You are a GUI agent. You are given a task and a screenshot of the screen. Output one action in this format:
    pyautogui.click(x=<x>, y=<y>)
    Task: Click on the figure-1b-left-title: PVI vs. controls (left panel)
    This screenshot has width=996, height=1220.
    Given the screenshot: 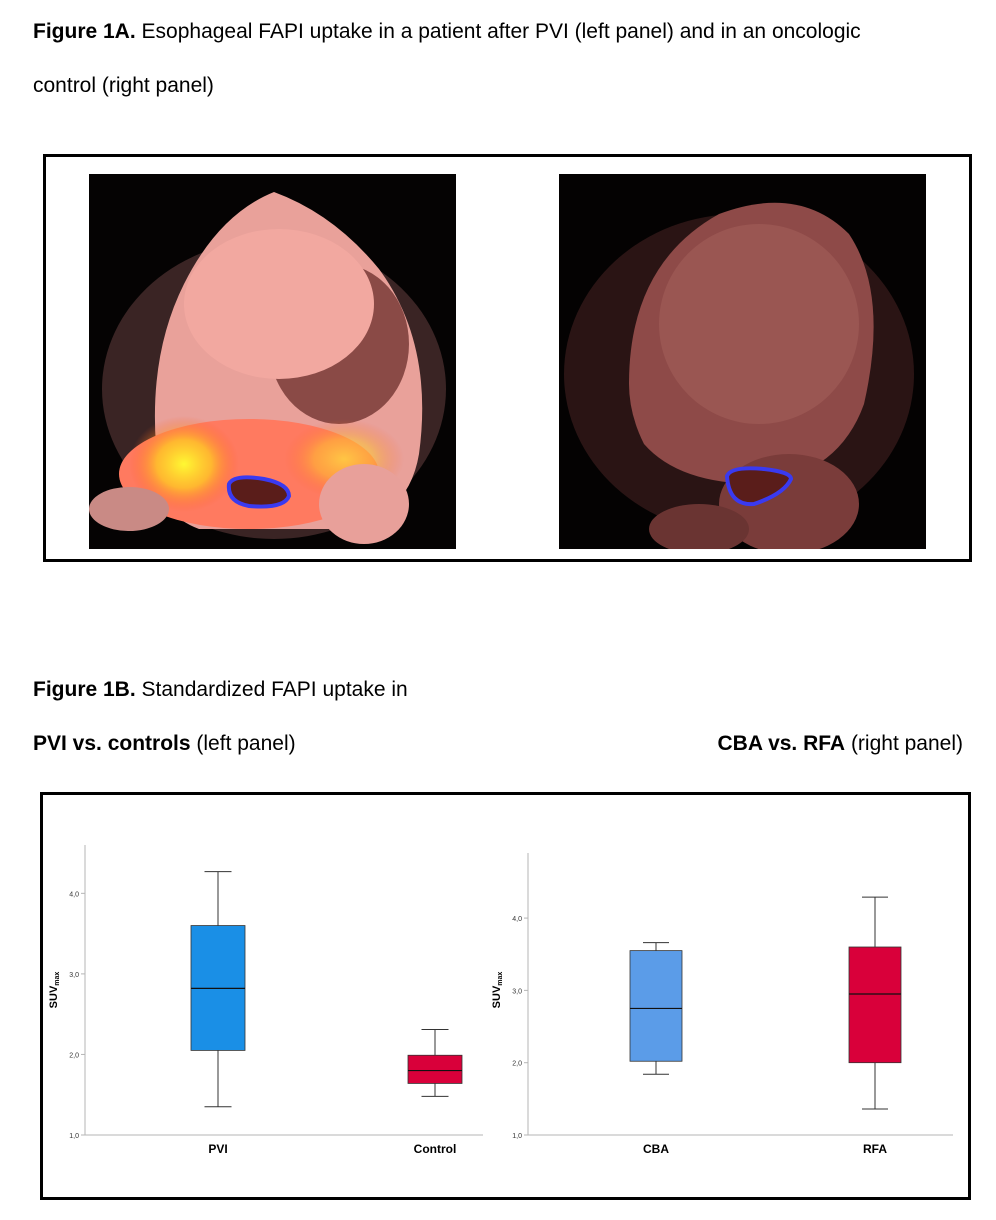 What is the action you would take?
    pyautogui.click(x=164, y=744)
    